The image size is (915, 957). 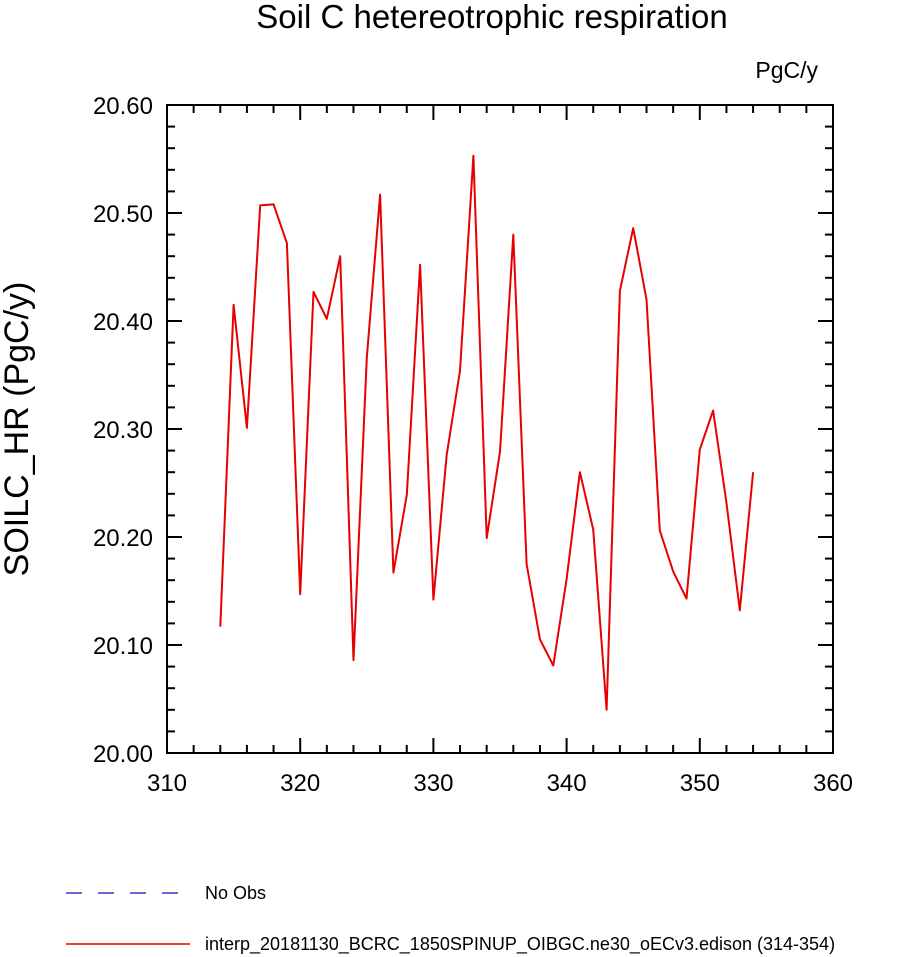 What do you see at coordinates (123, 430) in the screenshot?
I see `y-tick-label: 20.30` at bounding box center [123, 430].